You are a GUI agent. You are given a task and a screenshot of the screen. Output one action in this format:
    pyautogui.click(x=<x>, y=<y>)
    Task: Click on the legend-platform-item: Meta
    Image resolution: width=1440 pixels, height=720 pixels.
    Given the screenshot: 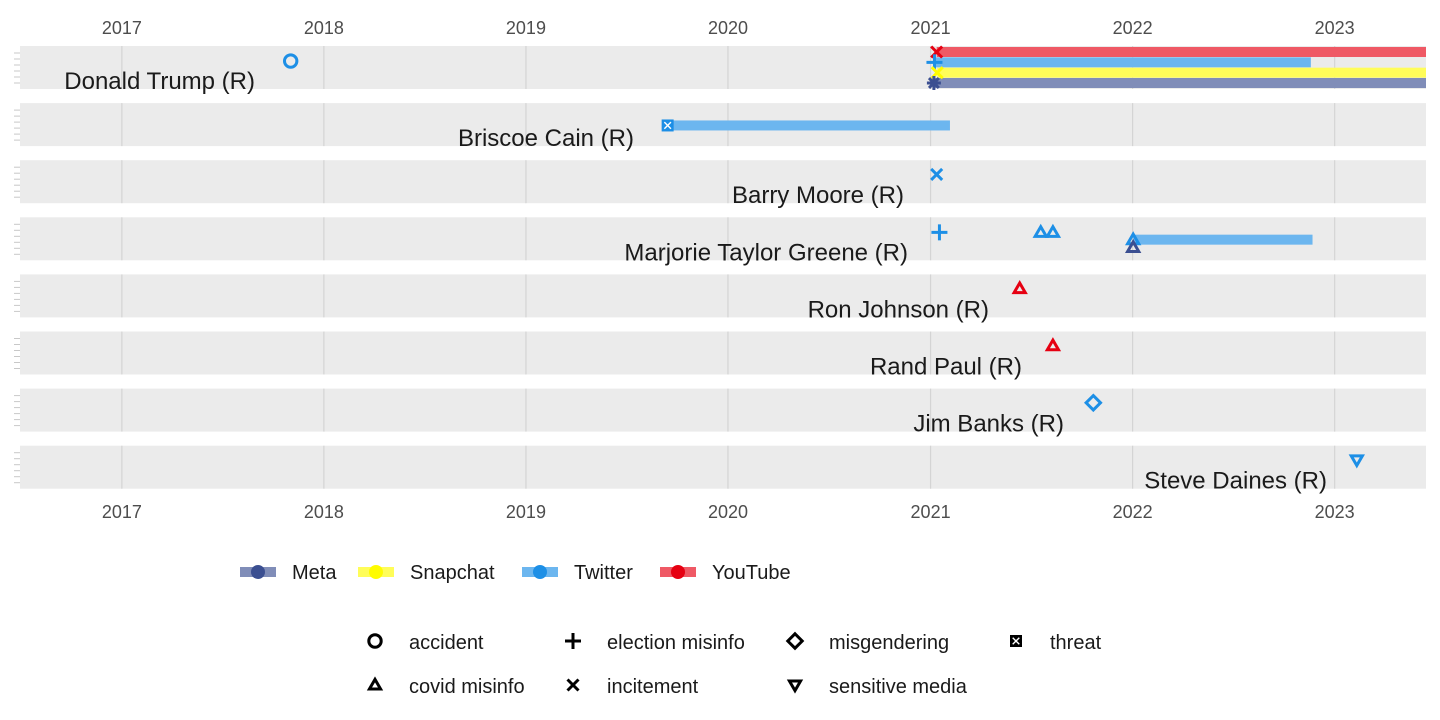 What is the action you would take?
    pyautogui.click(x=288, y=573)
    